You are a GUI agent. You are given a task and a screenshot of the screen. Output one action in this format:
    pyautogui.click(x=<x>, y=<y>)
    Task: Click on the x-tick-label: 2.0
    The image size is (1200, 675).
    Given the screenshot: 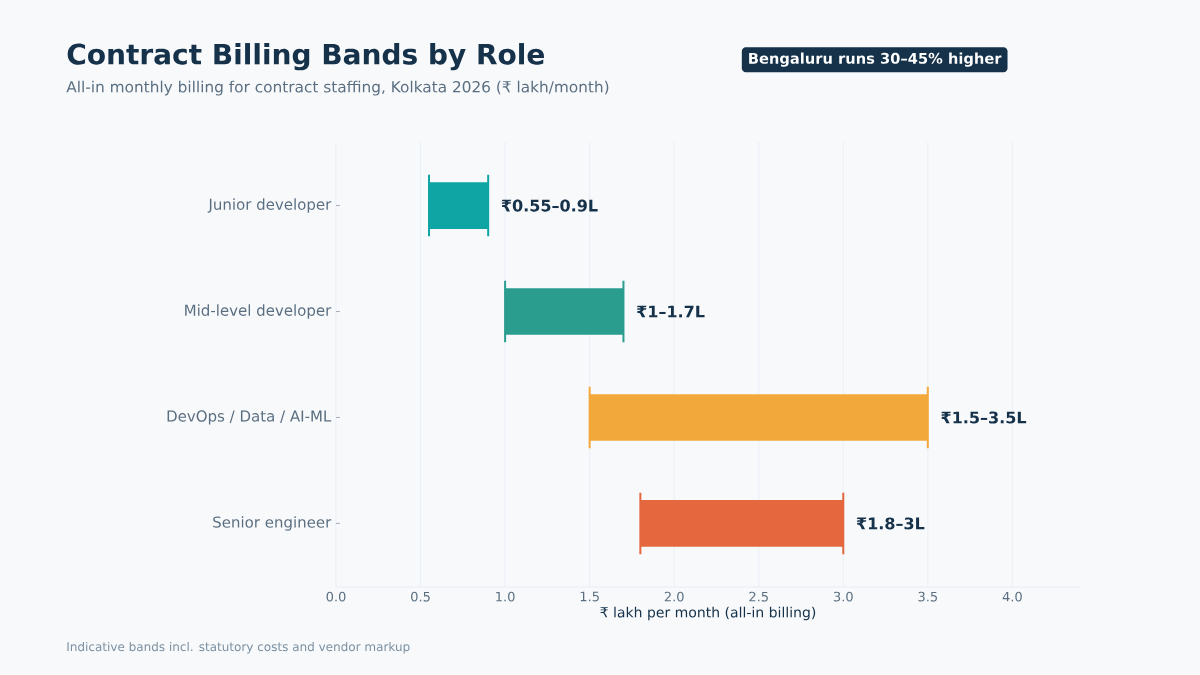 What is the action you would take?
    pyautogui.click(x=674, y=596)
    